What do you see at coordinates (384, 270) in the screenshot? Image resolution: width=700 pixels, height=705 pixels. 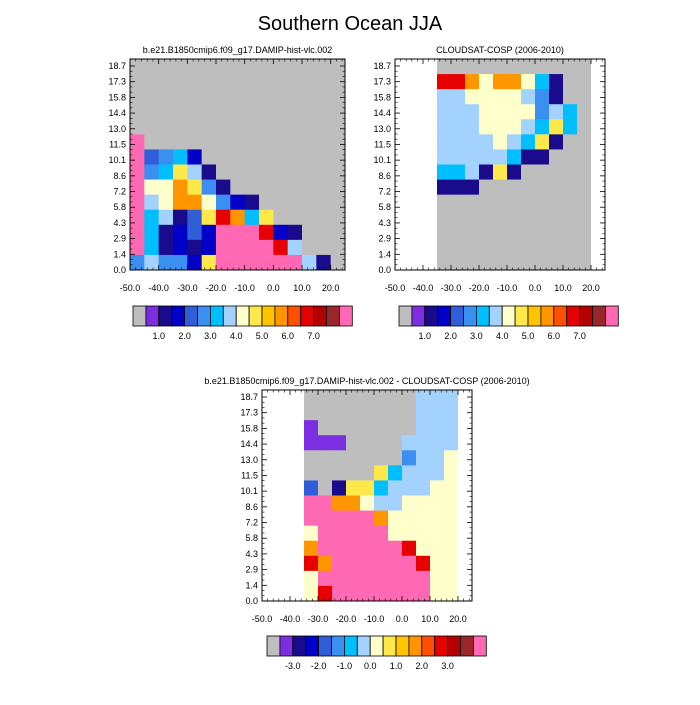 I see `y-tick-label: 0.0` at bounding box center [384, 270].